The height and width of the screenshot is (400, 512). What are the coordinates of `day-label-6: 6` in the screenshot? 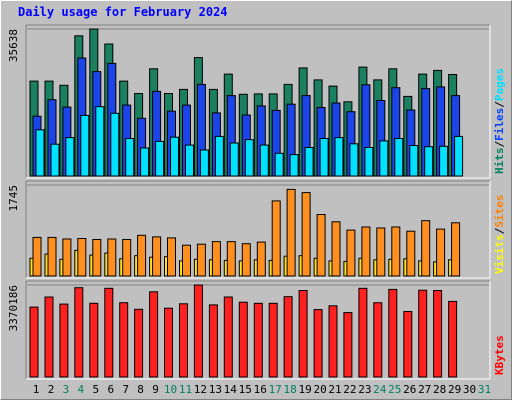 It's located at (110, 389).